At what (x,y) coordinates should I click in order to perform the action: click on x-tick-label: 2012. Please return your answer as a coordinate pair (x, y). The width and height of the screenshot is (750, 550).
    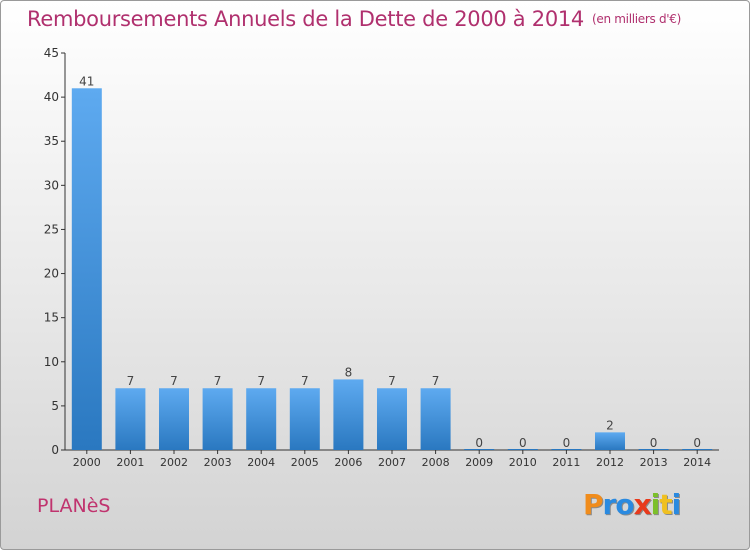
    Looking at the image, I should click on (610, 462).